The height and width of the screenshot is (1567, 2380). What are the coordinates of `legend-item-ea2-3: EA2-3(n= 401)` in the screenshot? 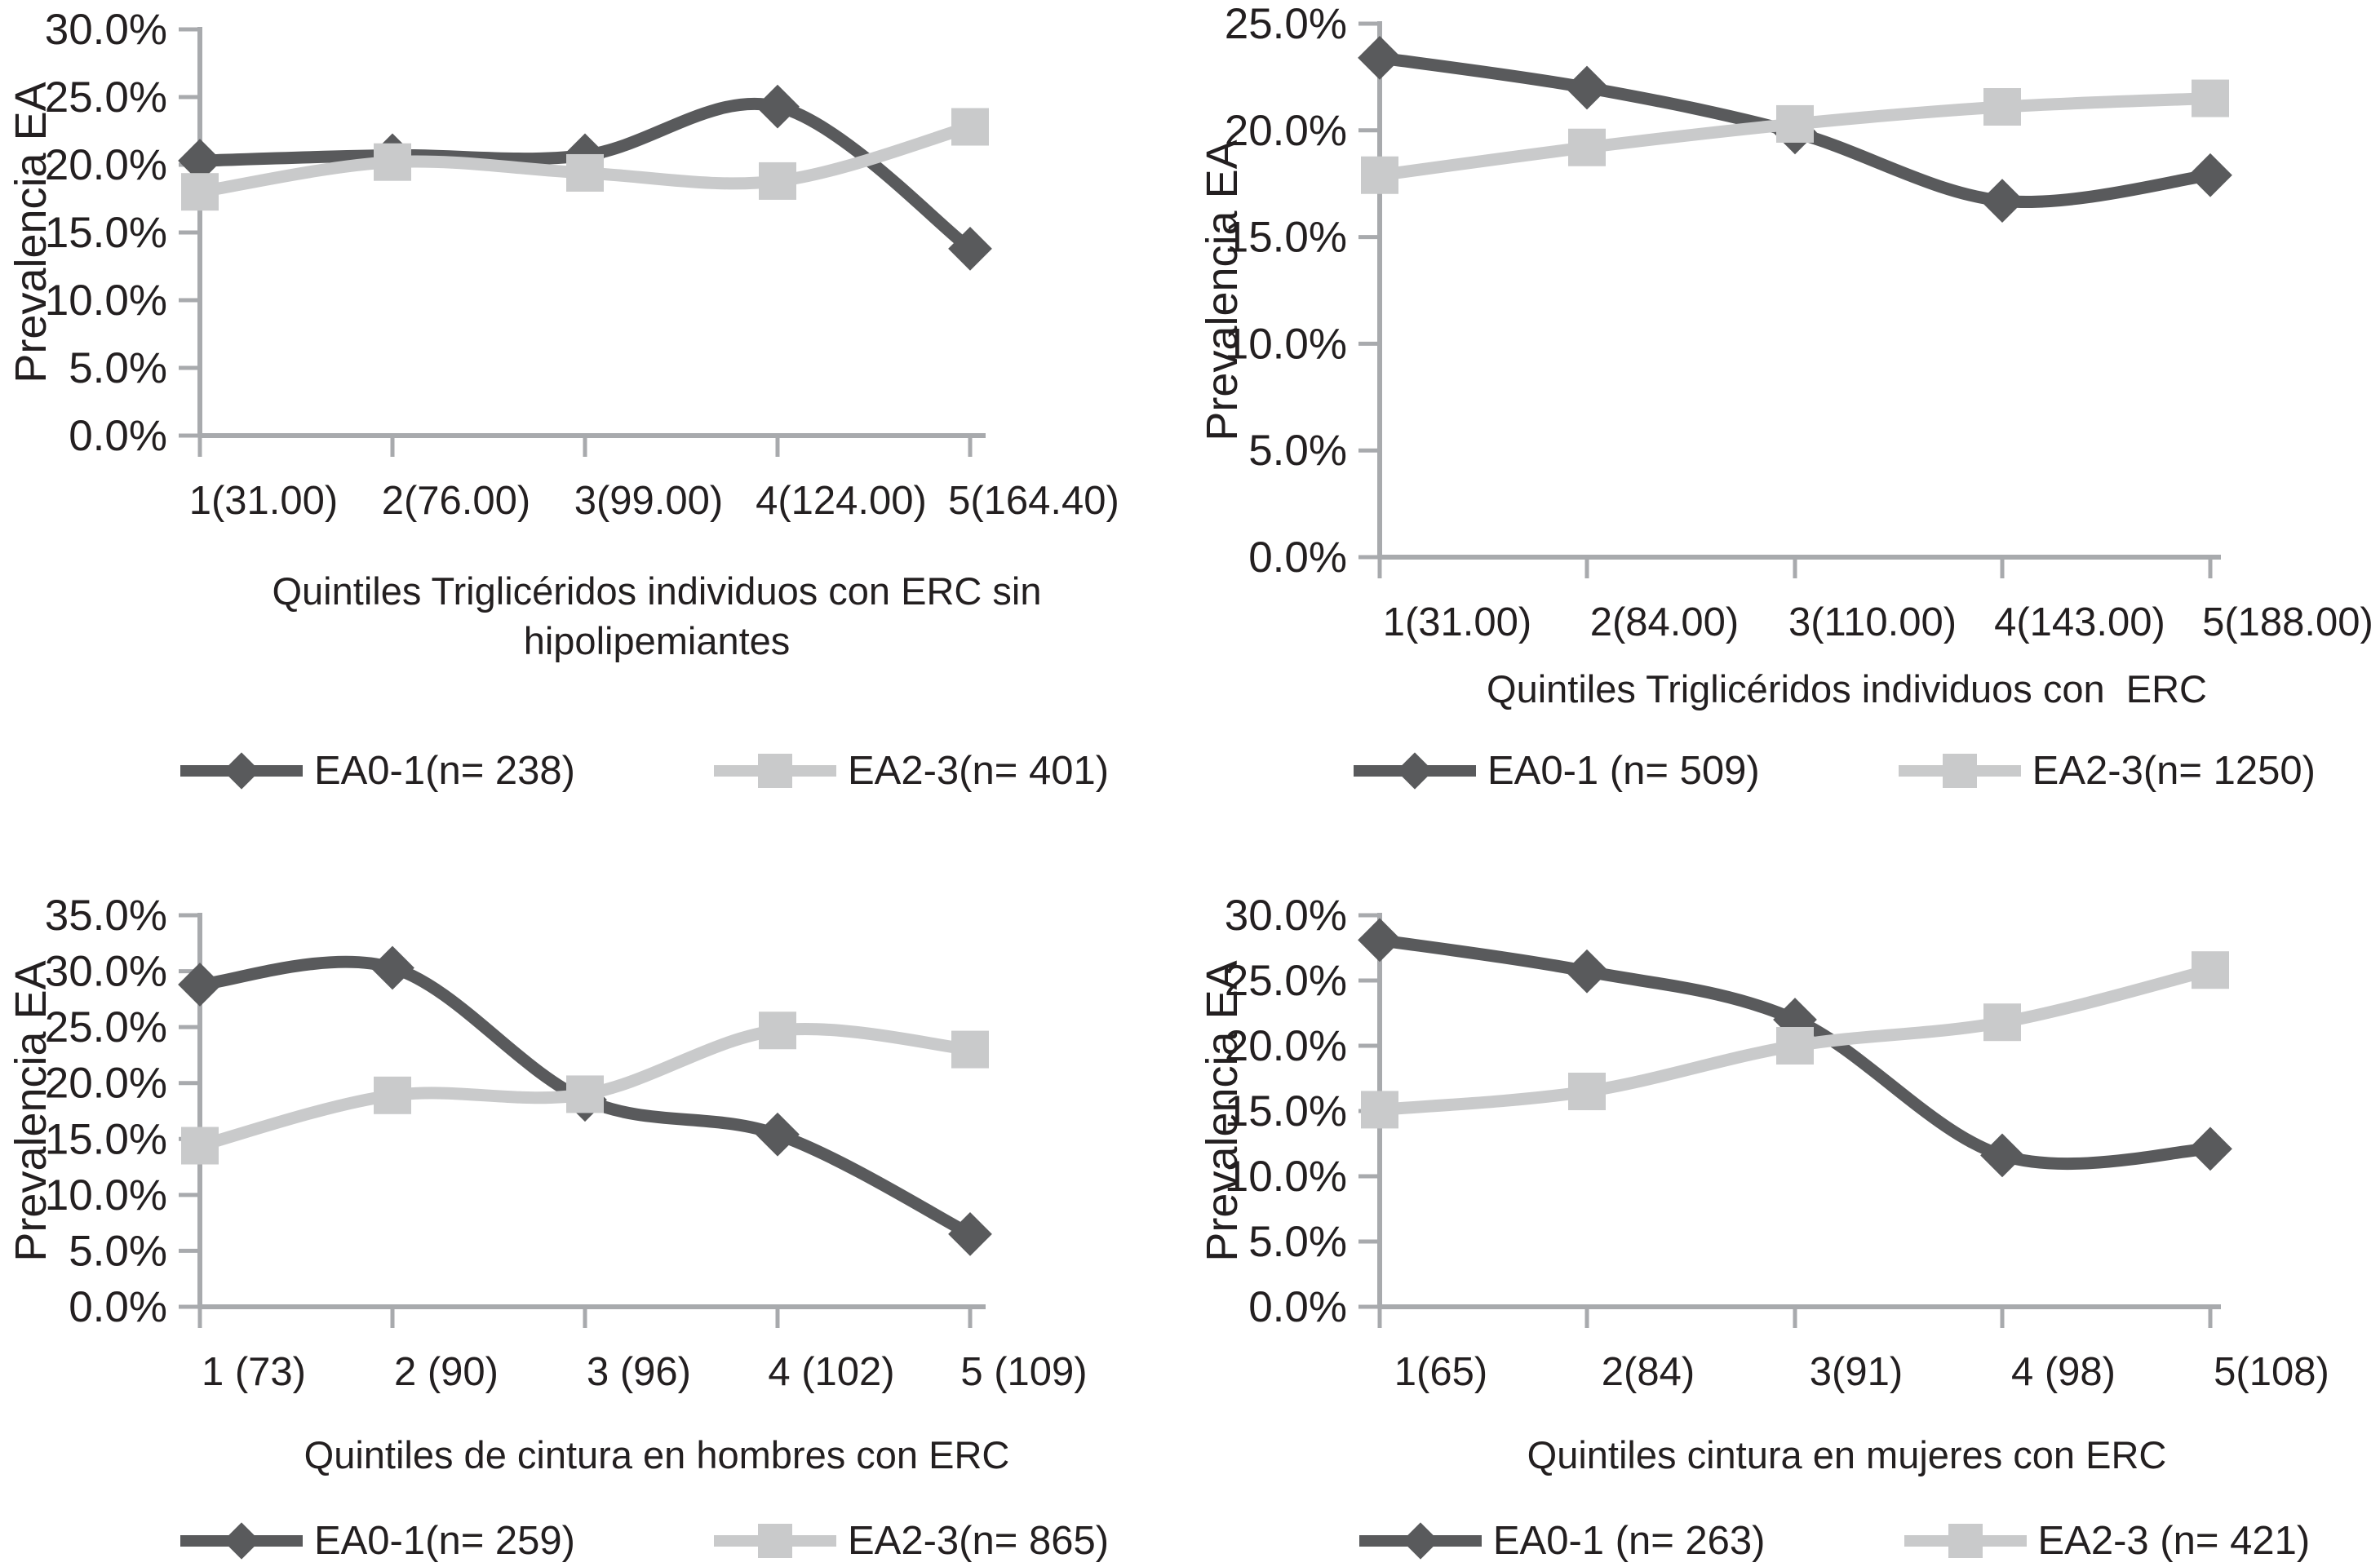 It's located at (911, 771).